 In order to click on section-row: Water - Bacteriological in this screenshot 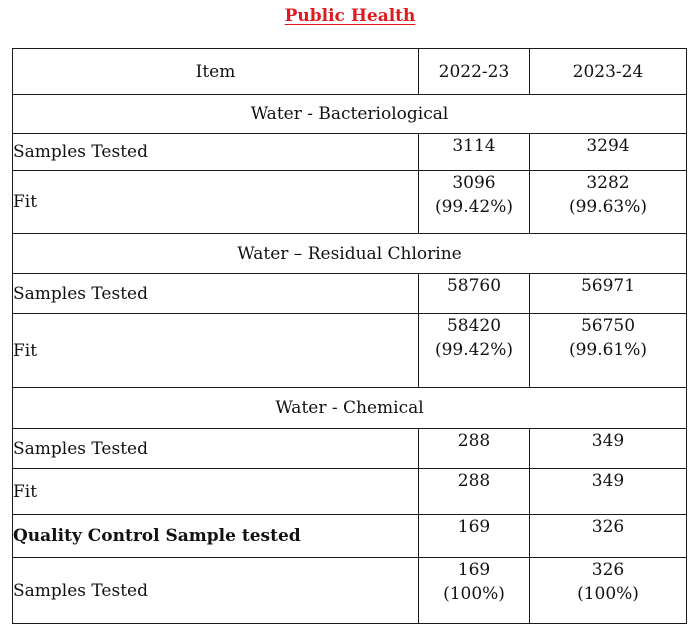, I will do `click(349, 114)`.